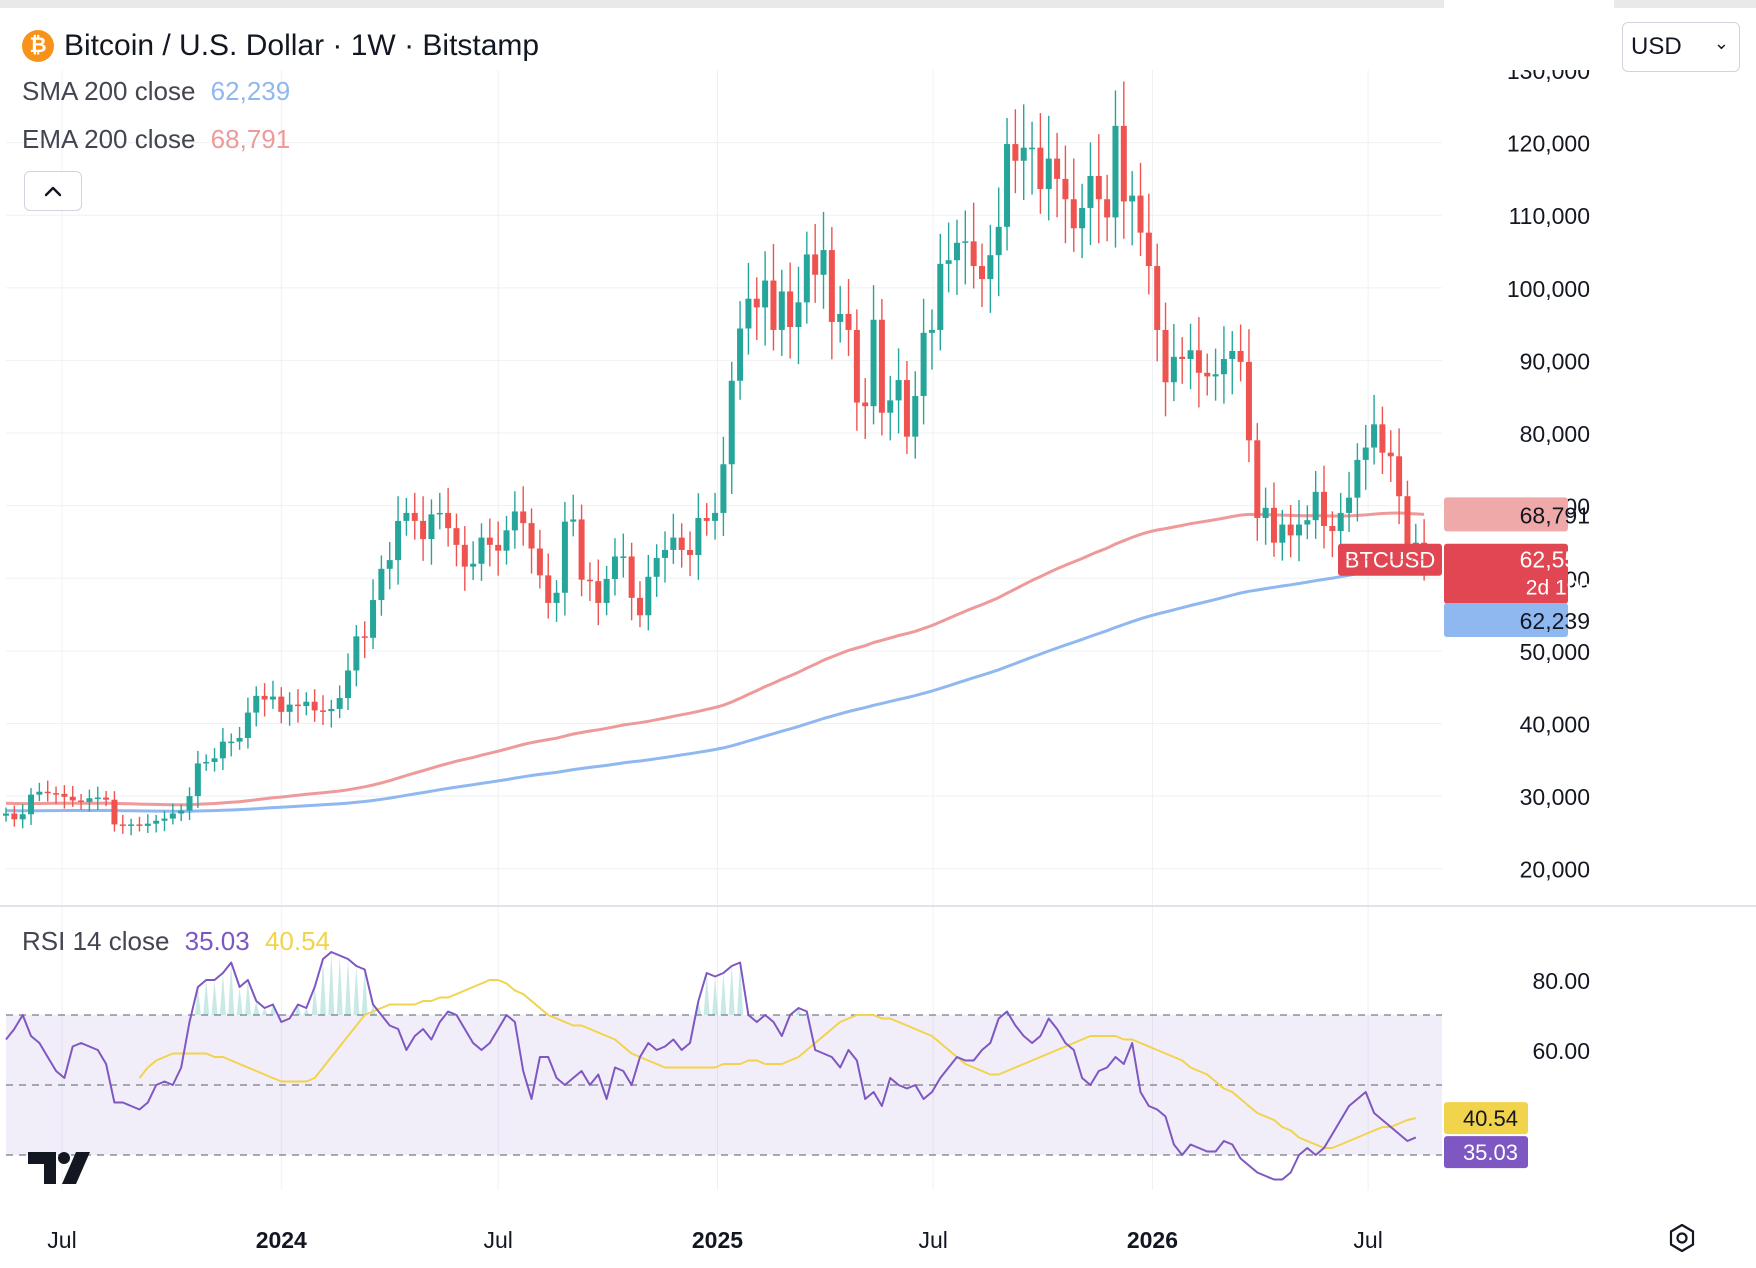  Describe the element at coordinates (1681, 47) in the screenshot. I see `currency-select: USD ⌄` at that location.